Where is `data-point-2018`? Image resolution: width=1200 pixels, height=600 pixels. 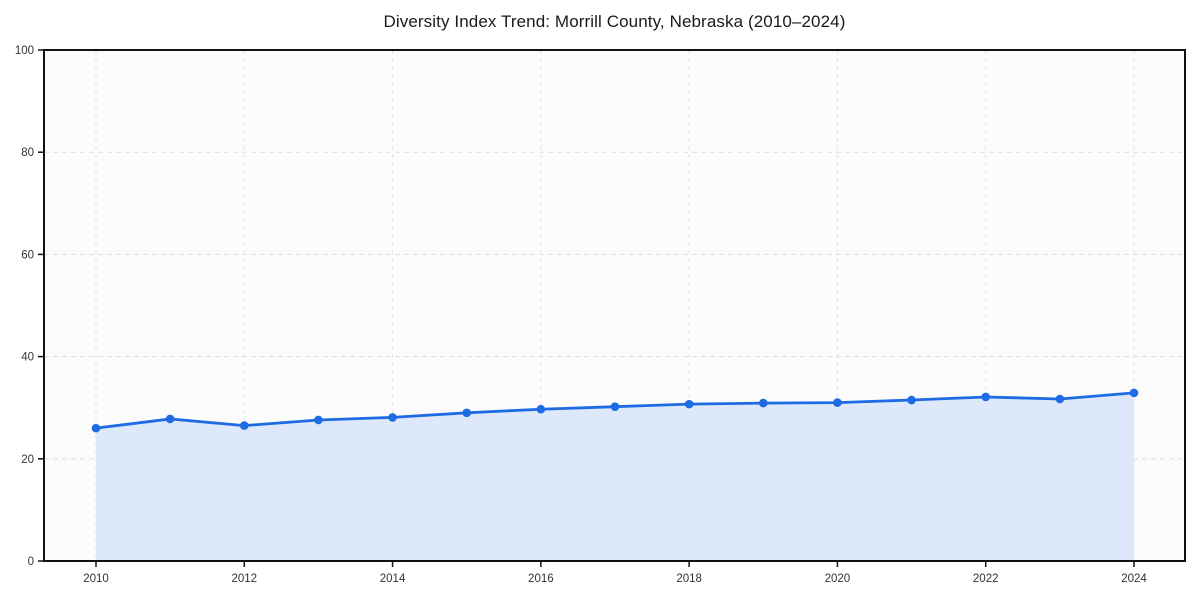 data-point-2018 is located at coordinates (689, 404).